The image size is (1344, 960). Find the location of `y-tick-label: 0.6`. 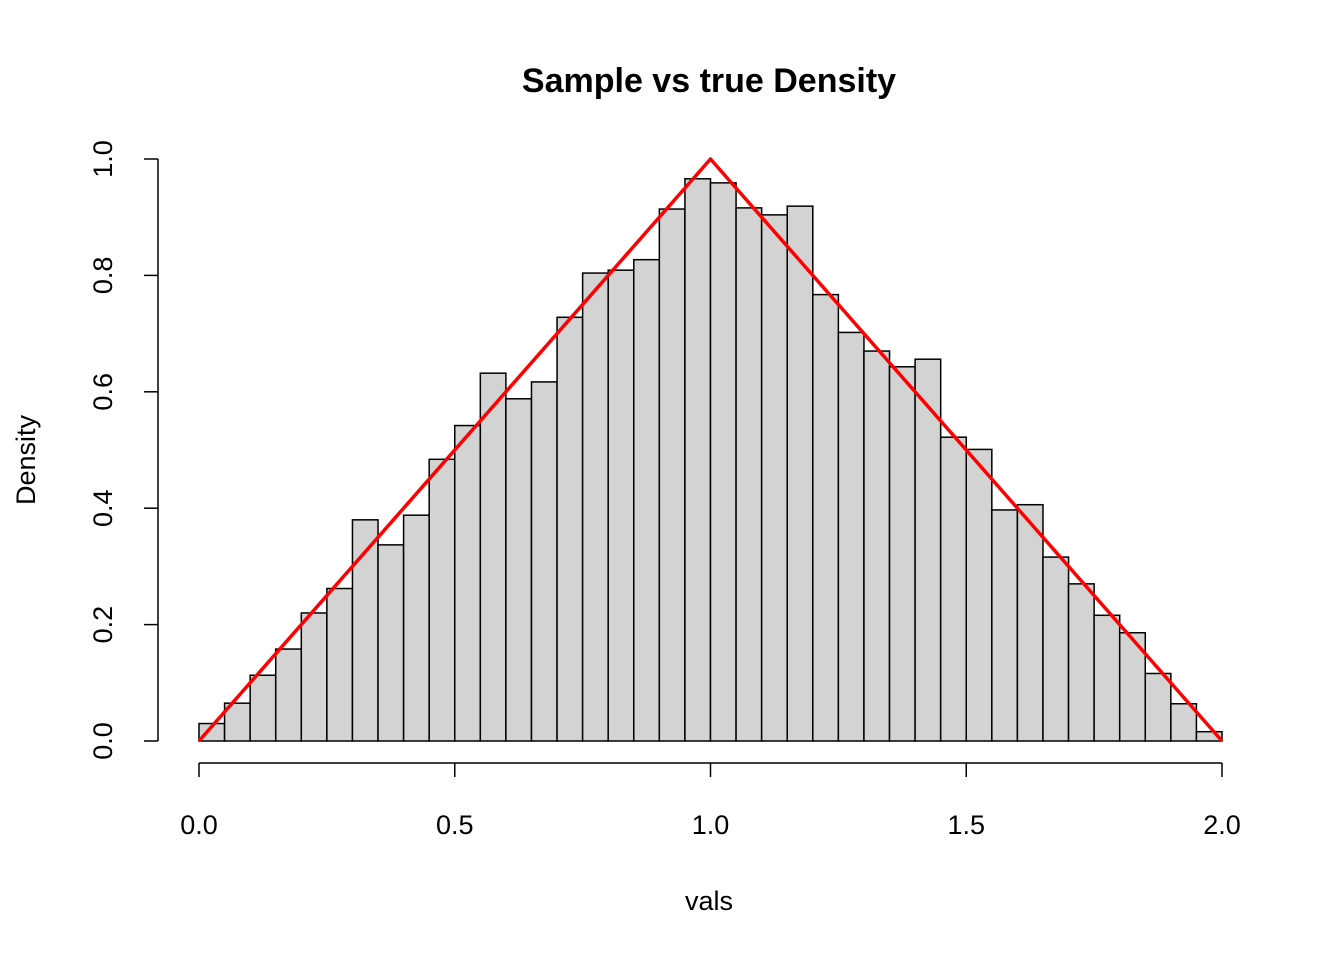

y-tick-label: 0.6 is located at coordinates (103, 392).